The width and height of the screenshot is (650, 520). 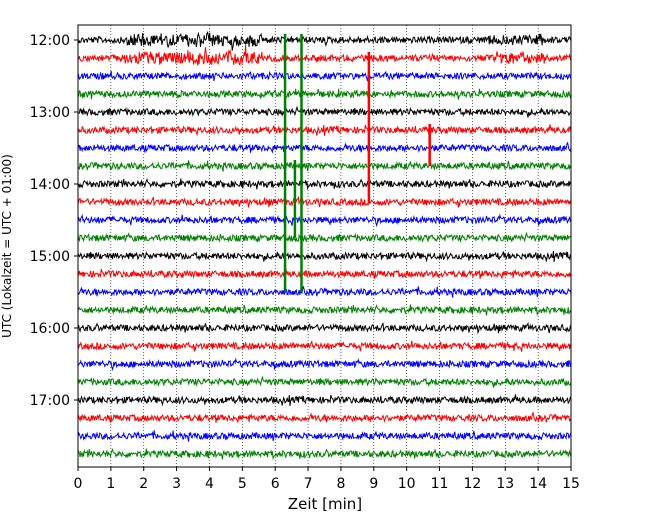 I want to click on x-axis: 0 1 2 3 4 5 6 7 8 9 10 11 12 13 14 15, so click(x=327, y=479).